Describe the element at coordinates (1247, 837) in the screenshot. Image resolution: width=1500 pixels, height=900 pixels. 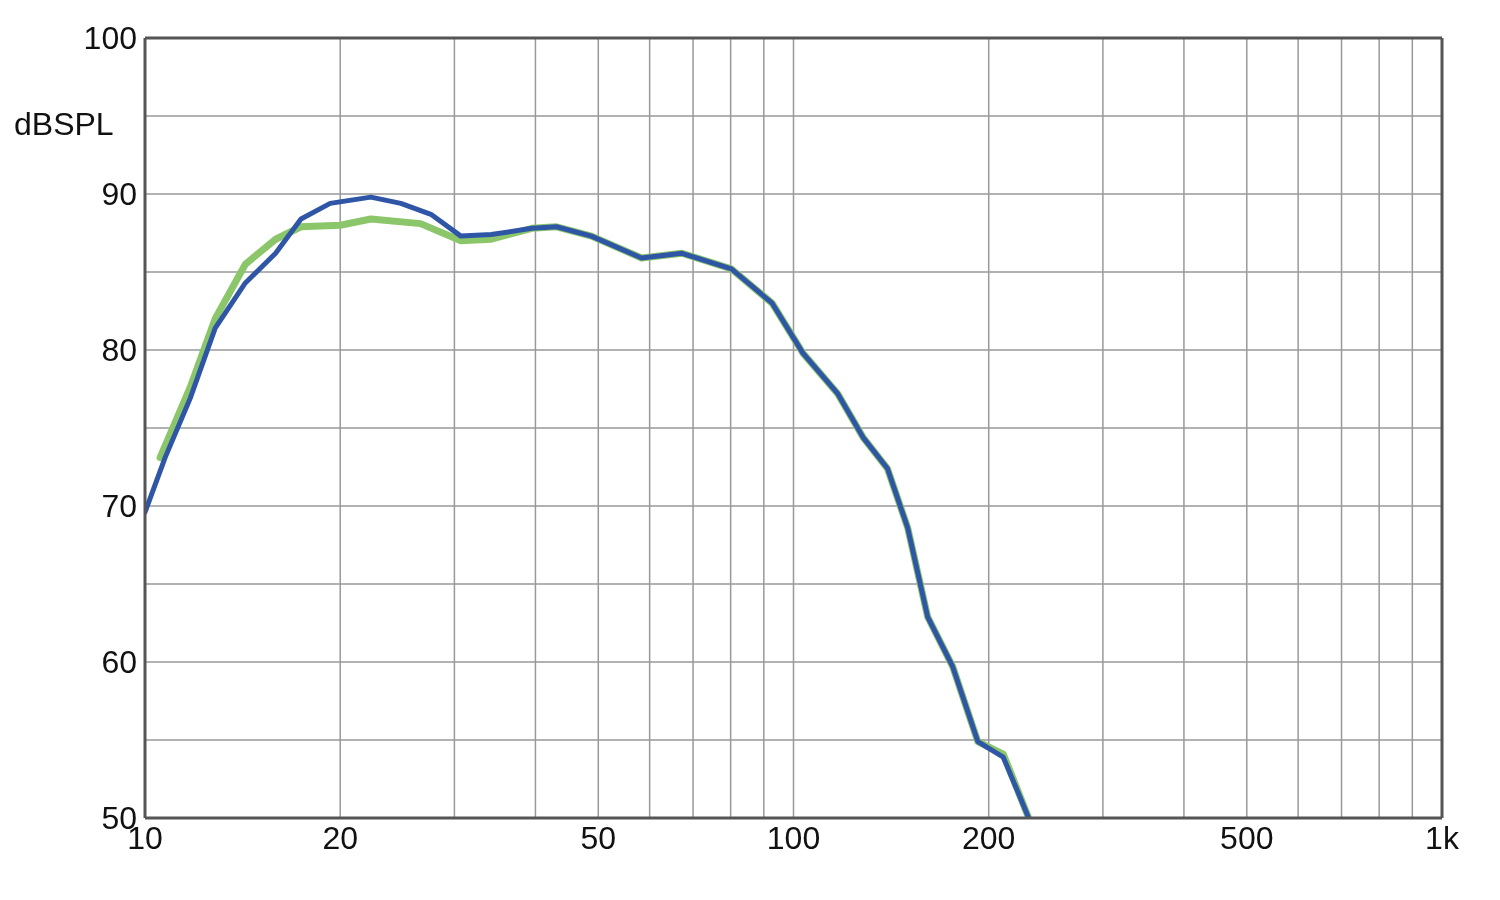
I see `x-tick-label: 500` at that location.